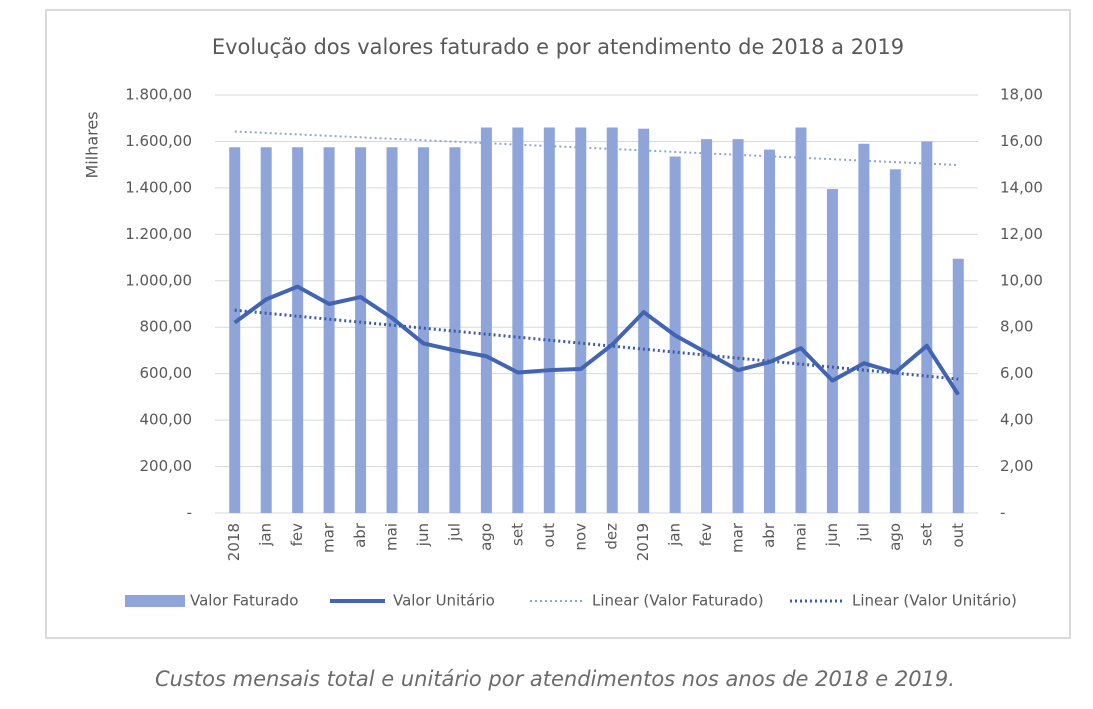 The image size is (1093, 709). What do you see at coordinates (1016, 327) in the screenshot?
I see `y2-tick-label: 8,00` at bounding box center [1016, 327].